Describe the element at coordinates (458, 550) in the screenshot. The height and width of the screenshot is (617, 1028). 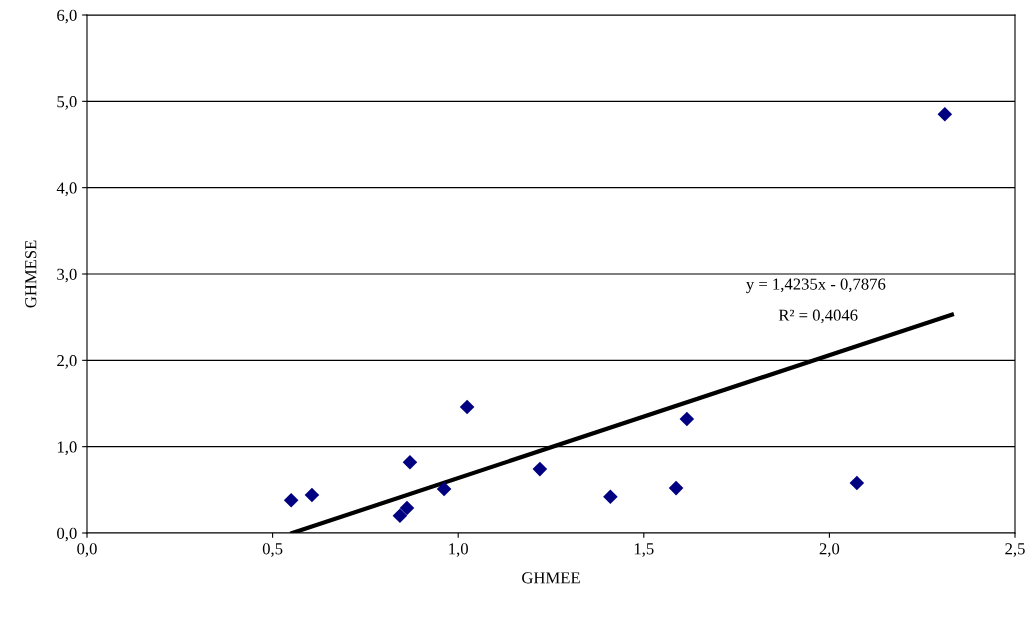
I see `x-tick-label: 1,0` at that location.